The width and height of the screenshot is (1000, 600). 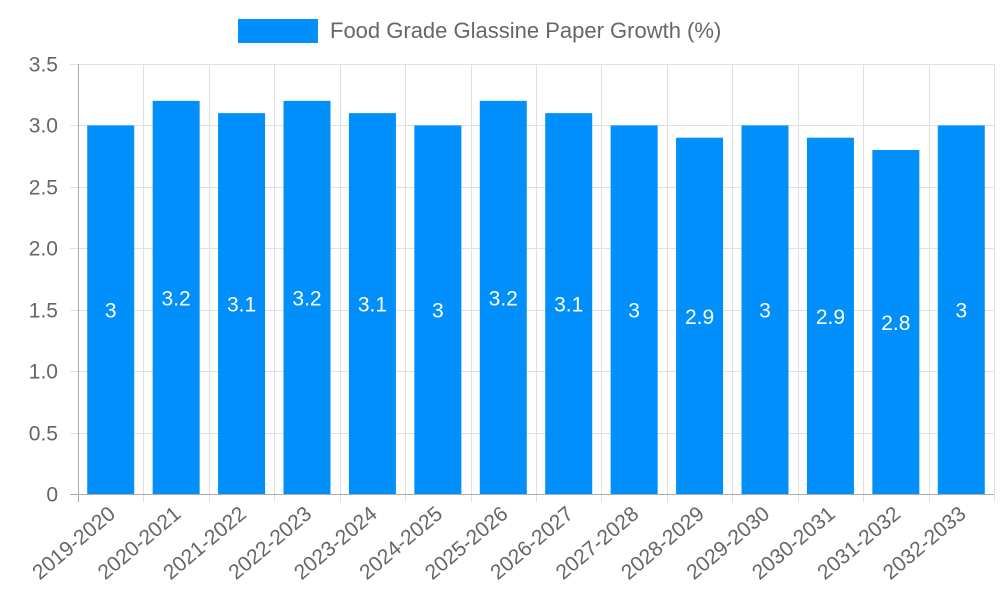 I want to click on legend-swatch, so click(x=278, y=31).